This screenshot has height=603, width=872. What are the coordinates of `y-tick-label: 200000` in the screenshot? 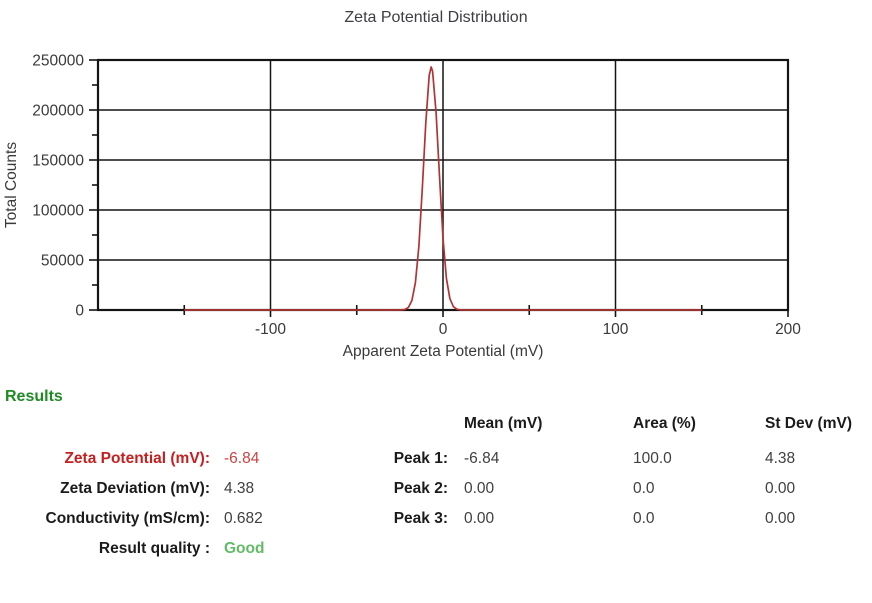 It's located at (58, 111).